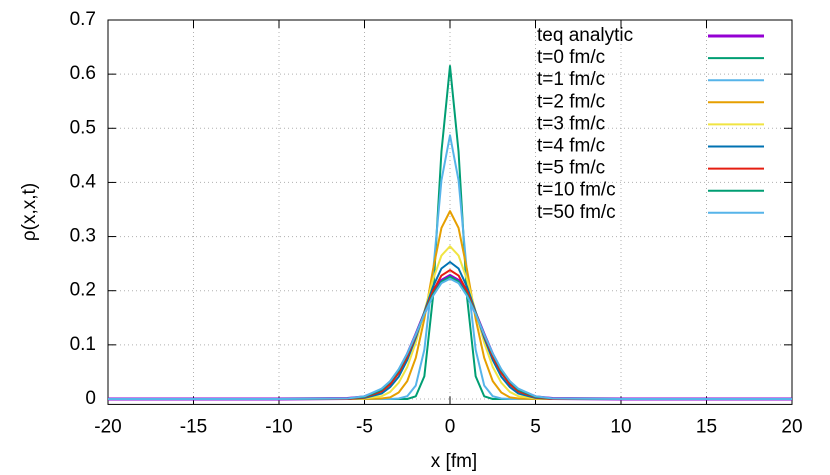 This screenshot has width=830, height=475. What do you see at coordinates (576, 190) in the screenshot?
I see `legend-label: t=10 fm/c` at bounding box center [576, 190].